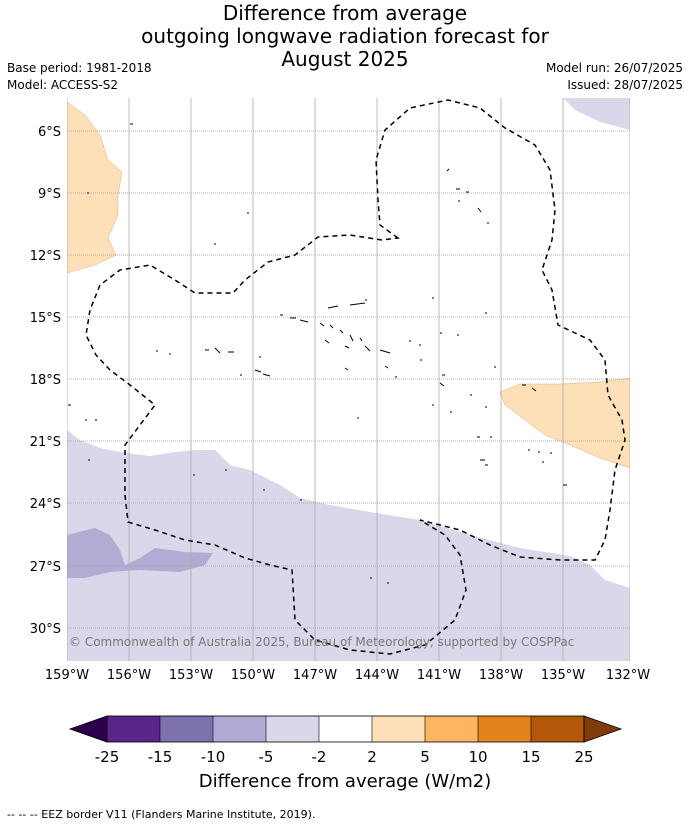 This screenshot has width=690, height=827. Describe the element at coordinates (88, 729) in the screenshot. I see `colorbar-under-arrow` at that location.